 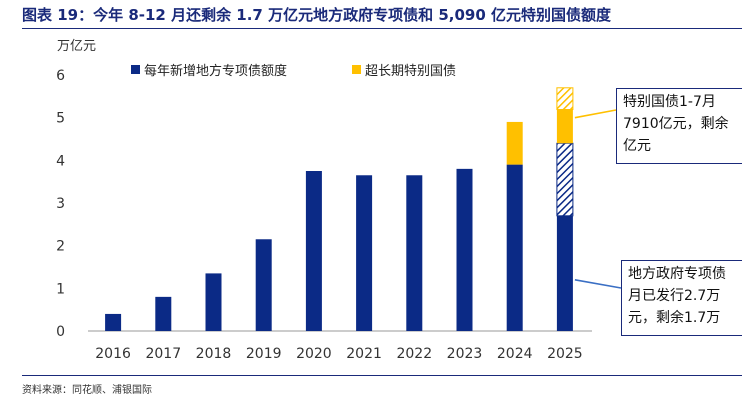 What do you see at coordinates (565, 99) in the screenshot?
I see `bar-treasury-remaining-2025` at bounding box center [565, 99].